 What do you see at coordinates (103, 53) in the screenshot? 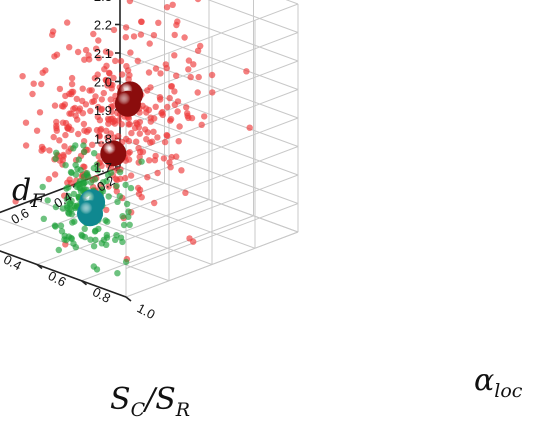
I see `z-tick-label: 2.1` at bounding box center [103, 53].